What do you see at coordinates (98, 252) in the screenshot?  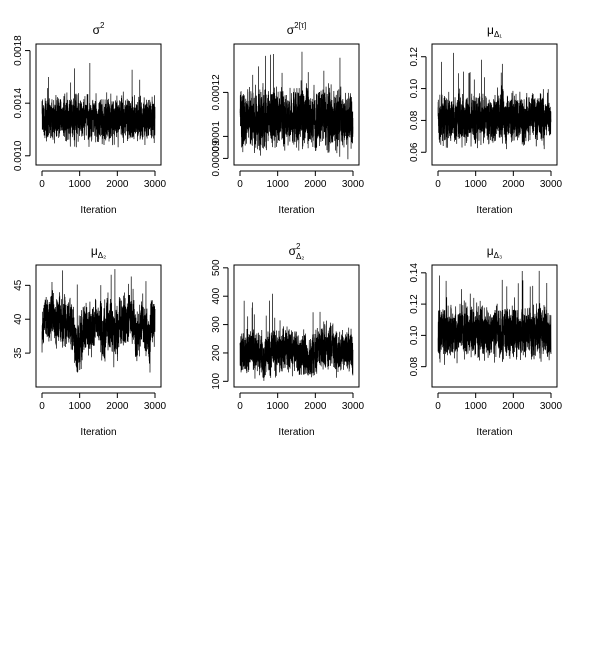 I see `plot-title: μΔ₂` at bounding box center [98, 252].